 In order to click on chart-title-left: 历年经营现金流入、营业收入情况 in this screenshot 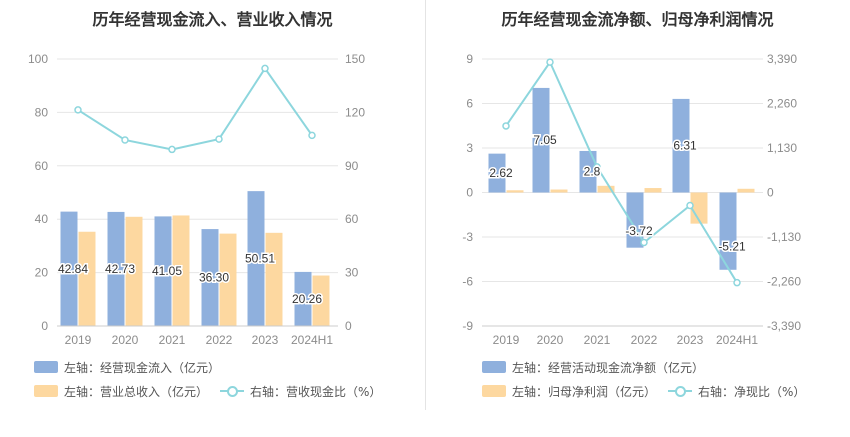, I will do `click(212, 19)`.